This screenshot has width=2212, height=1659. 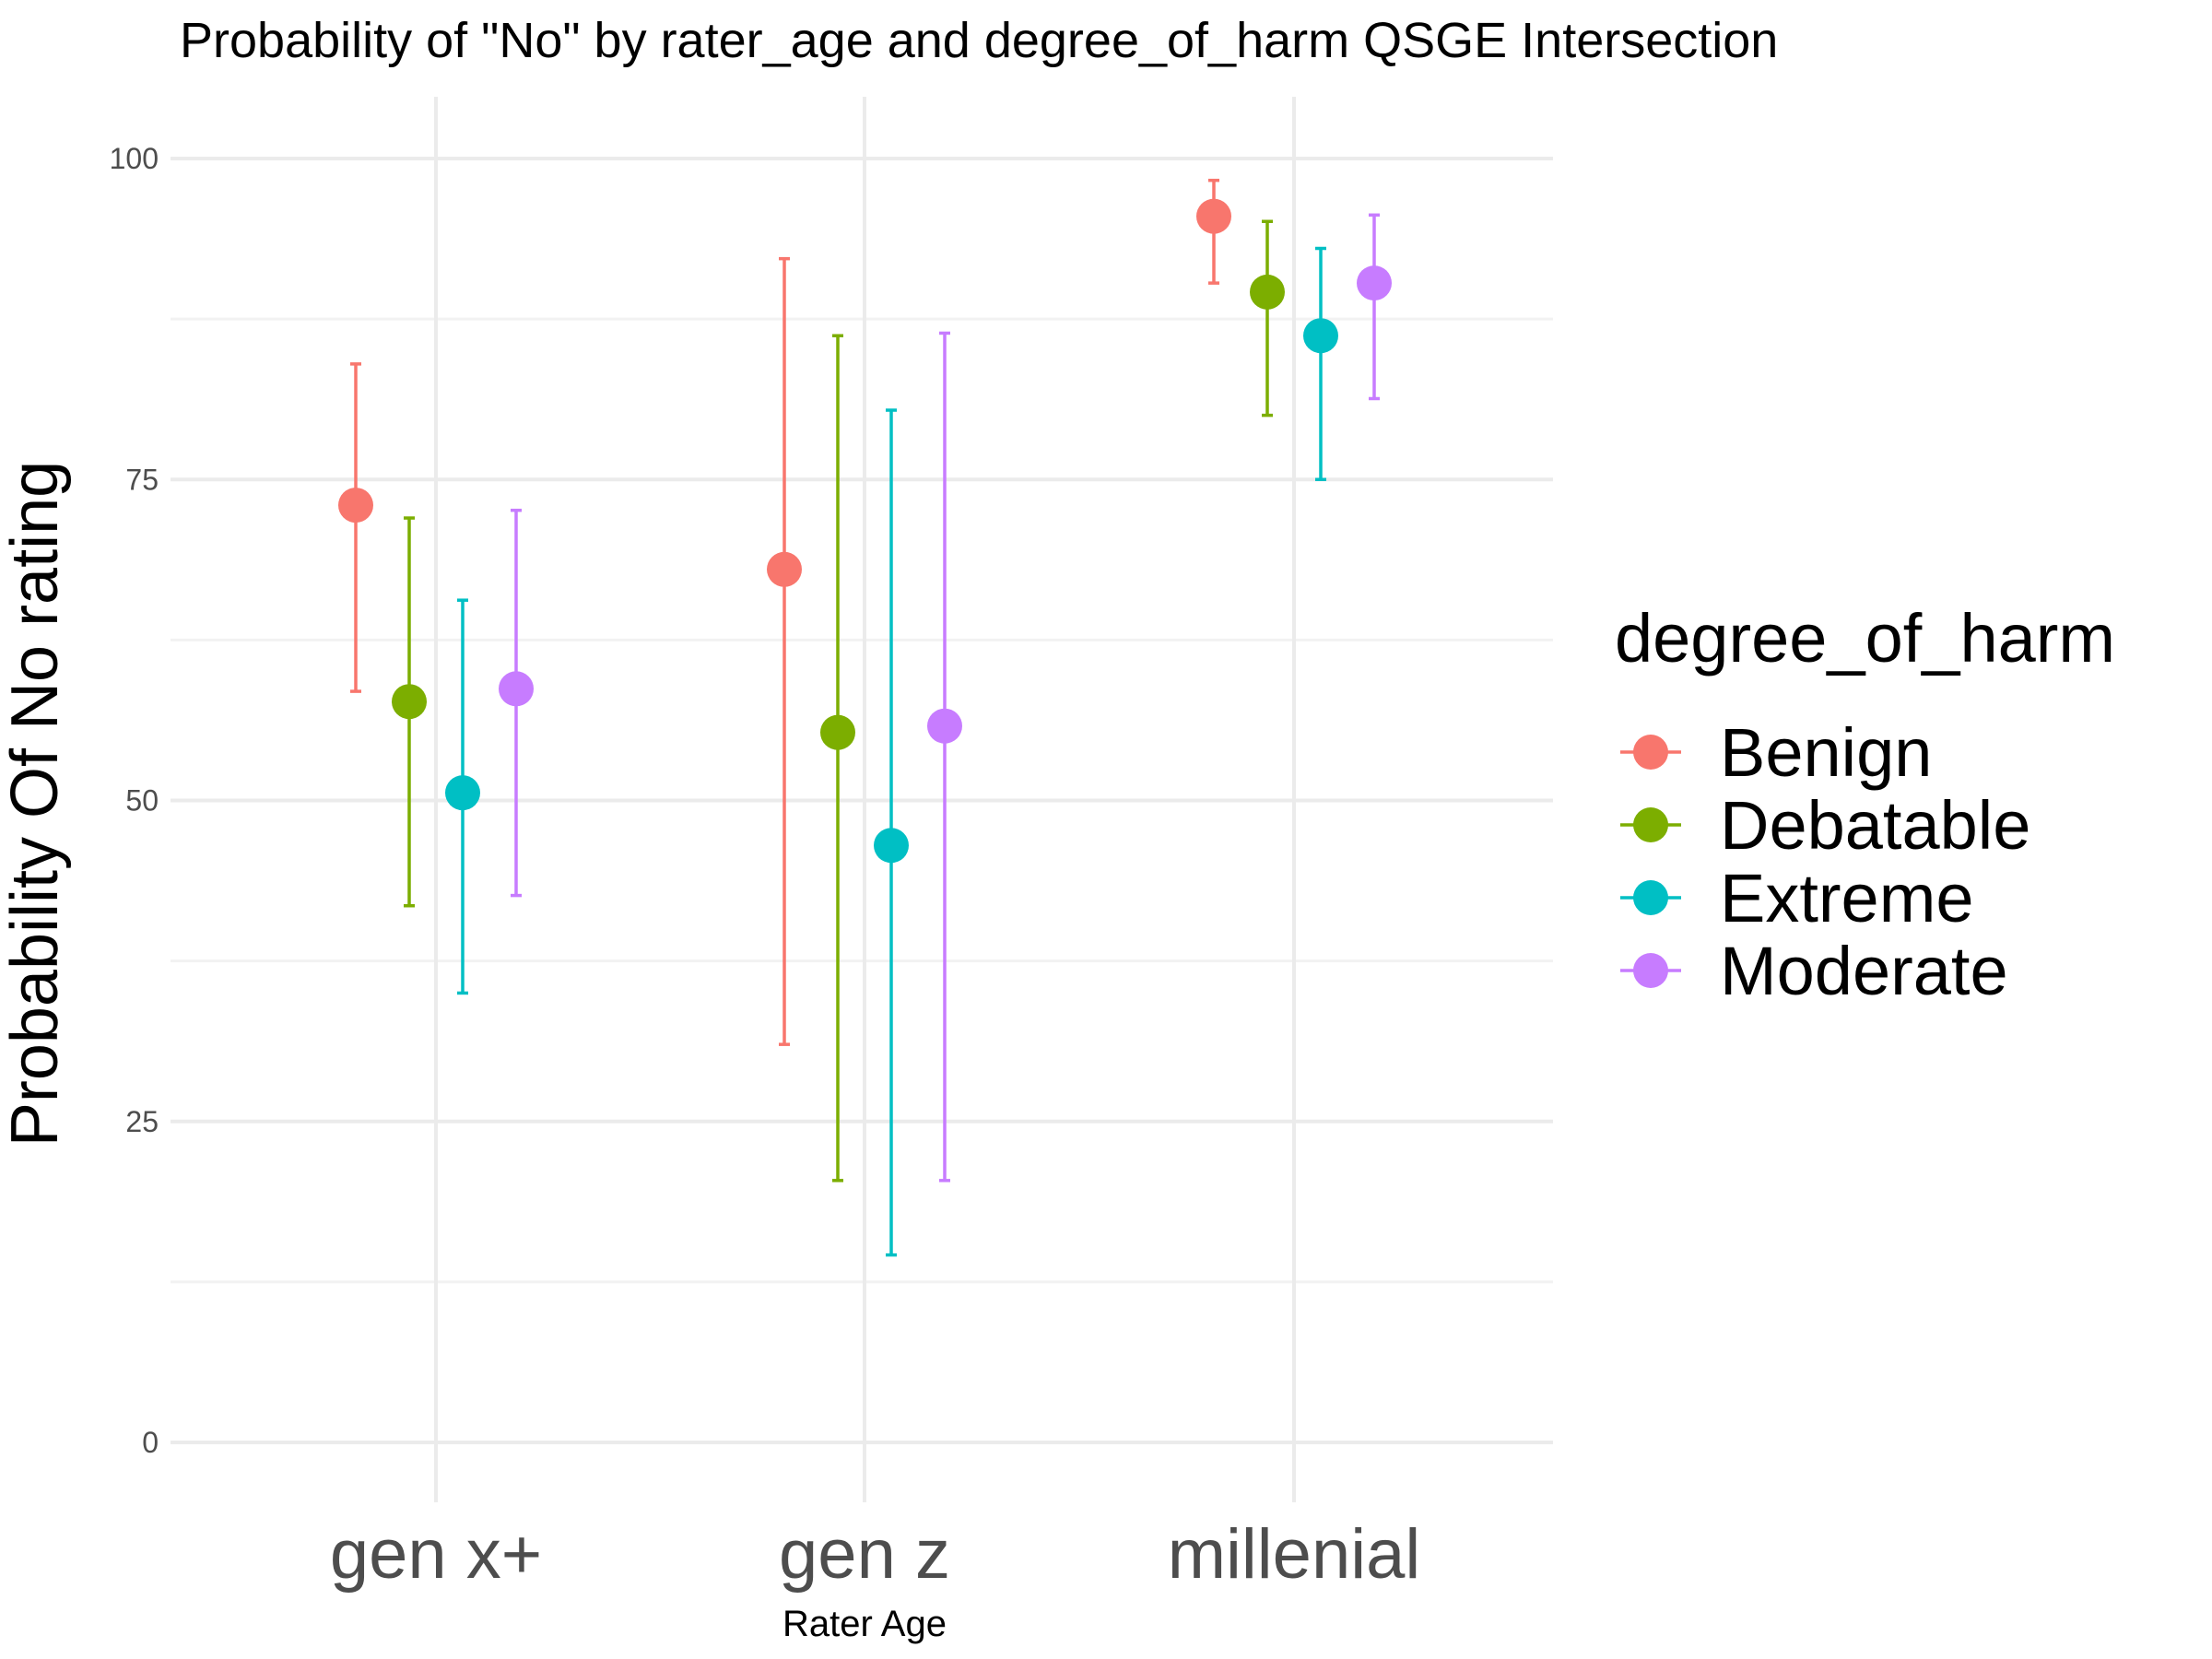 I want to click on legend-title: degree_of_harm, so click(x=1865, y=638).